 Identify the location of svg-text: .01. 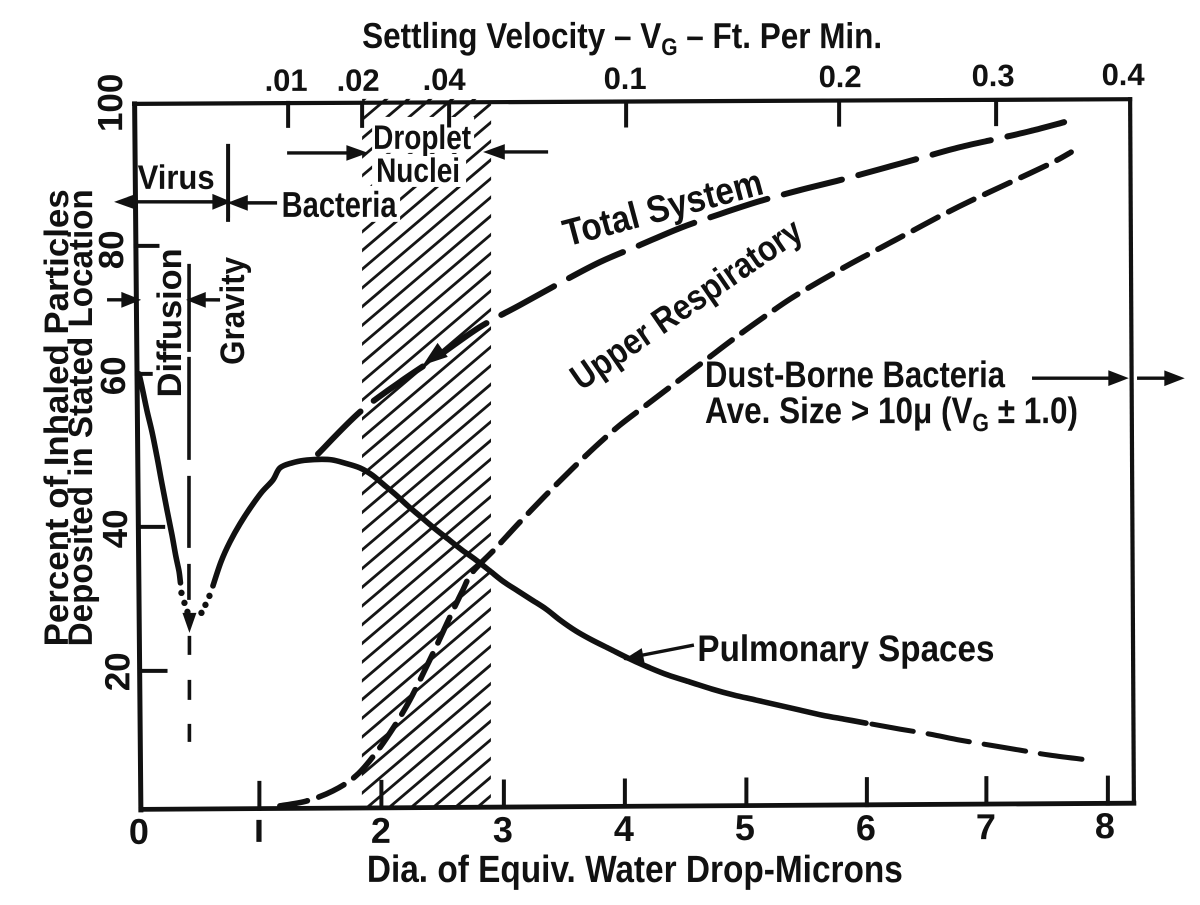
(286, 80).